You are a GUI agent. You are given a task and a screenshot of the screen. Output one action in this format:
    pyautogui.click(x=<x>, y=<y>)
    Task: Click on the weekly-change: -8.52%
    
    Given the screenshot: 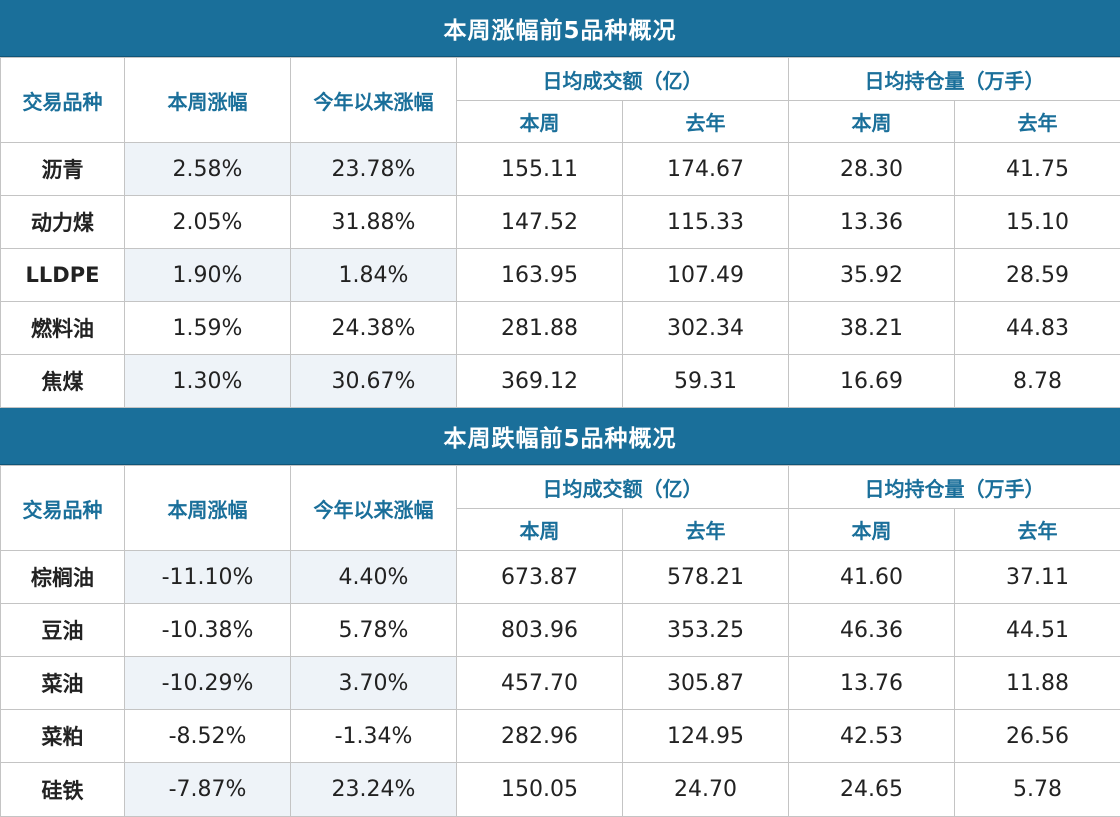 What is the action you would take?
    pyautogui.click(x=208, y=736)
    